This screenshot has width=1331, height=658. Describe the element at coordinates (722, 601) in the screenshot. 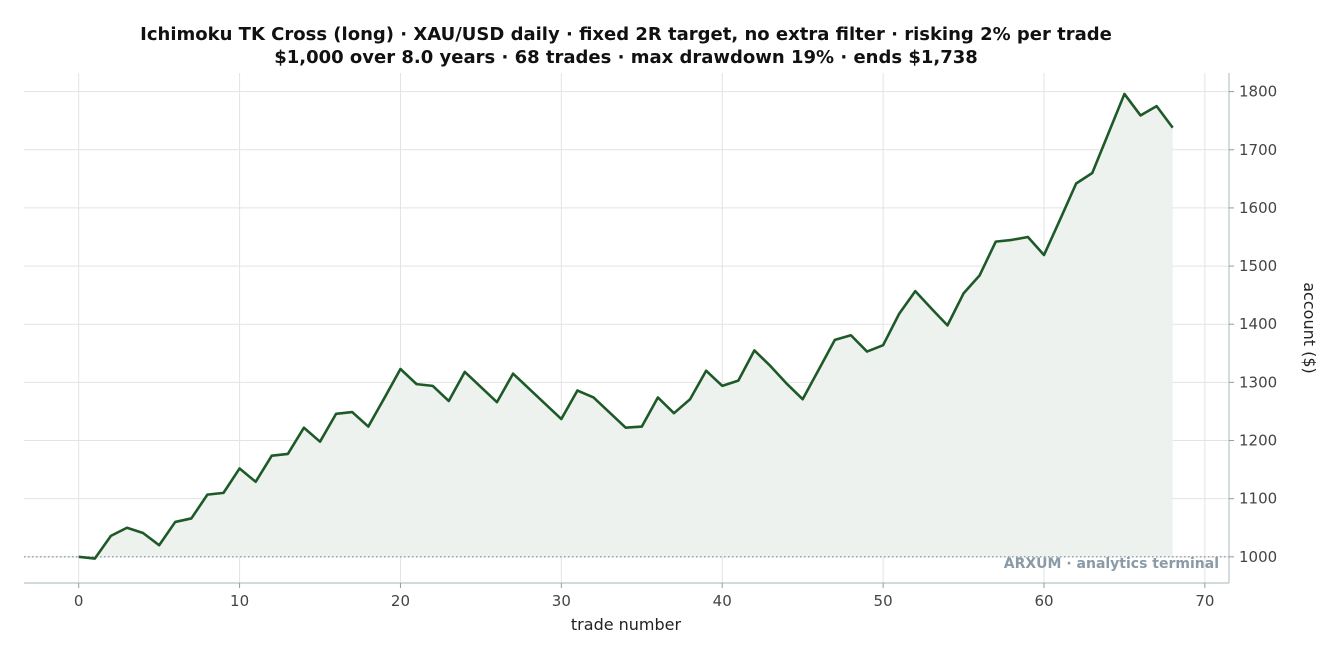

I see `x-tick-label-40: 40` at that location.